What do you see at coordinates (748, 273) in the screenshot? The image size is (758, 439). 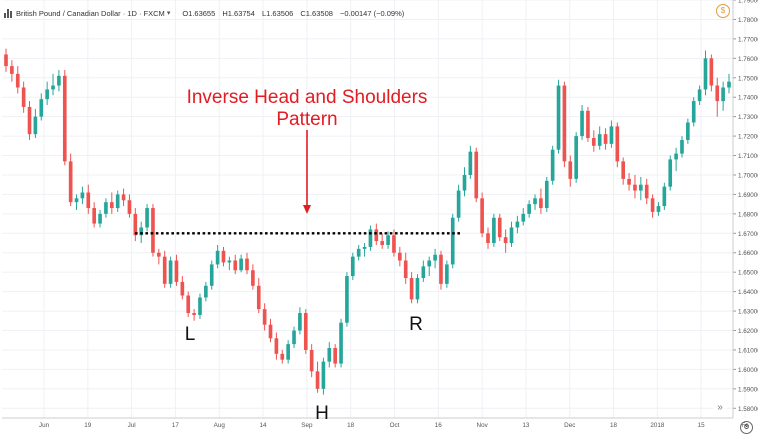 I see `y-tick-label: 1.65000` at bounding box center [748, 273].